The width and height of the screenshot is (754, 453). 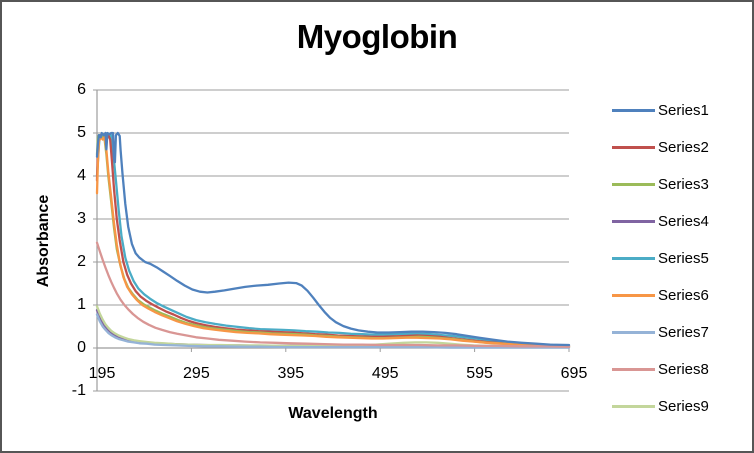 What do you see at coordinates (81, 89) in the screenshot?
I see `y-tick-label: 6` at bounding box center [81, 89].